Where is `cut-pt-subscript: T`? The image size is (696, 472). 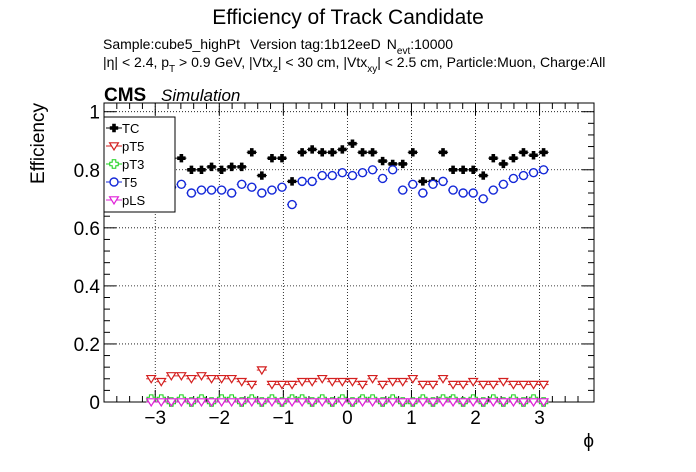 cut-pt-subscript: T is located at coordinates (172, 69).